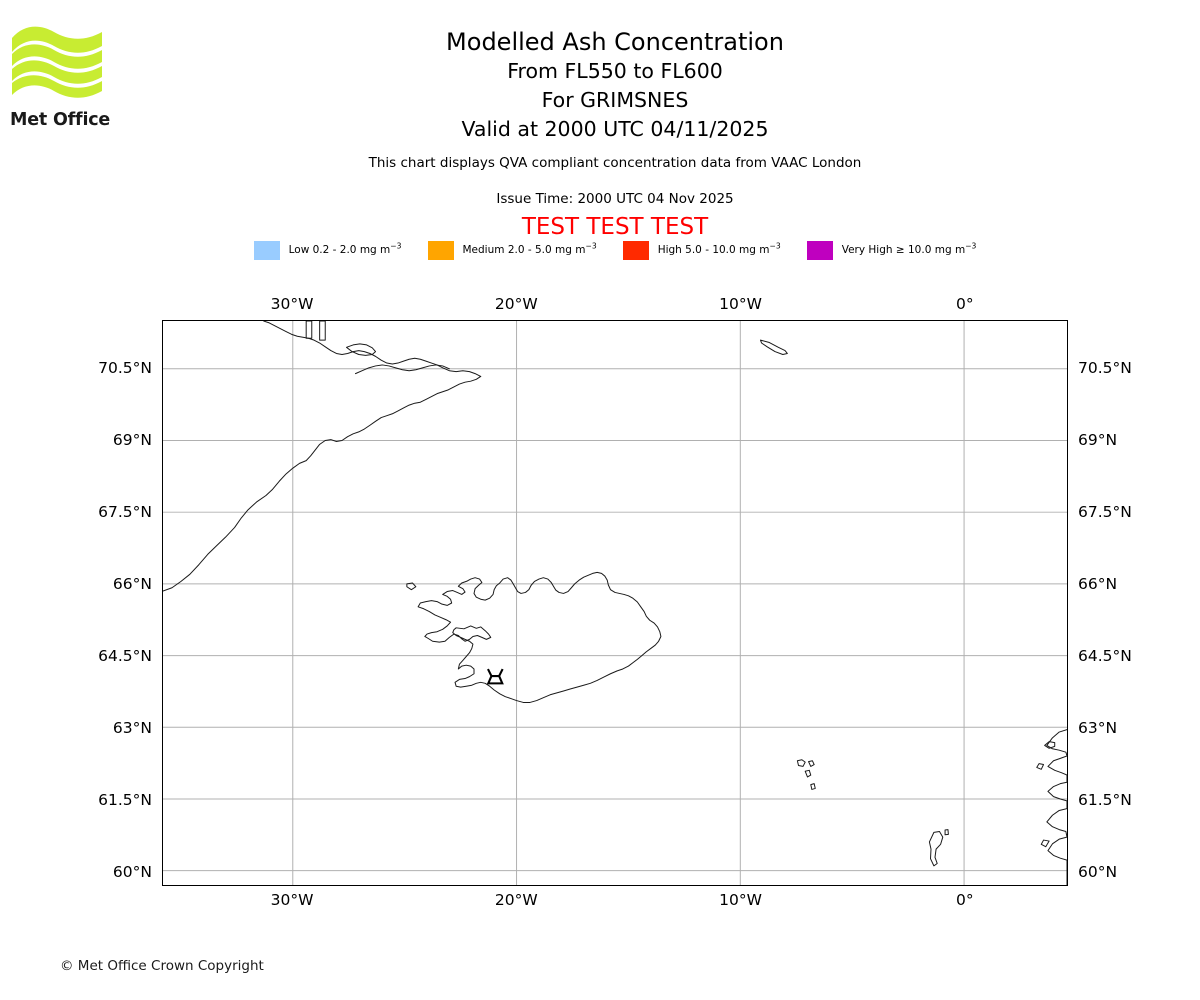  What do you see at coordinates (740, 900) in the screenshot?
I see `lon-tick-bottom-2: 10°W` at bounding box center [740, 900].